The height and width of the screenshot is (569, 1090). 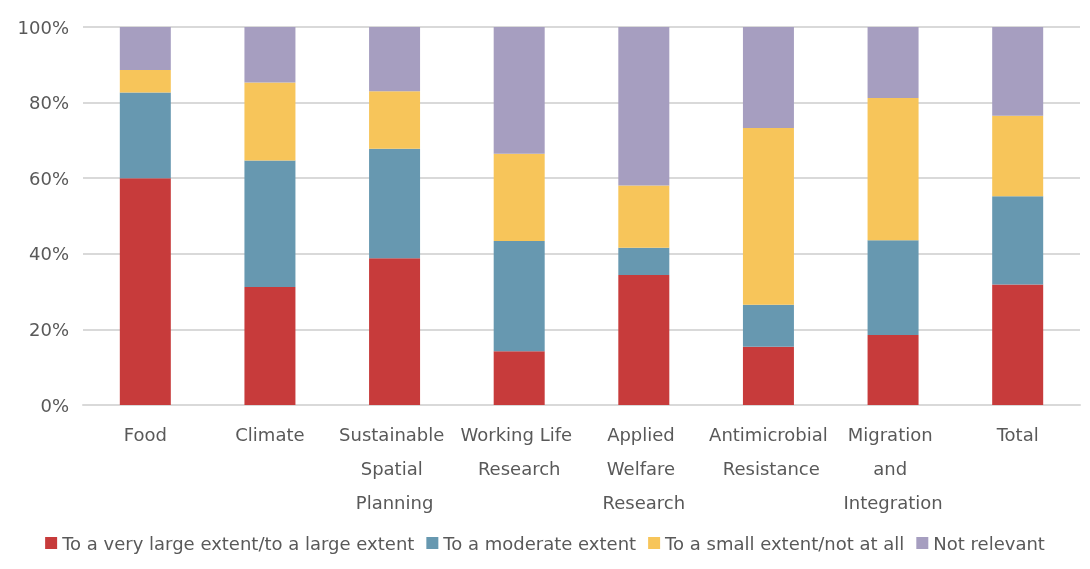 I want to click on legend-label: To a small extent/not at all, so click(x=784, y=543).